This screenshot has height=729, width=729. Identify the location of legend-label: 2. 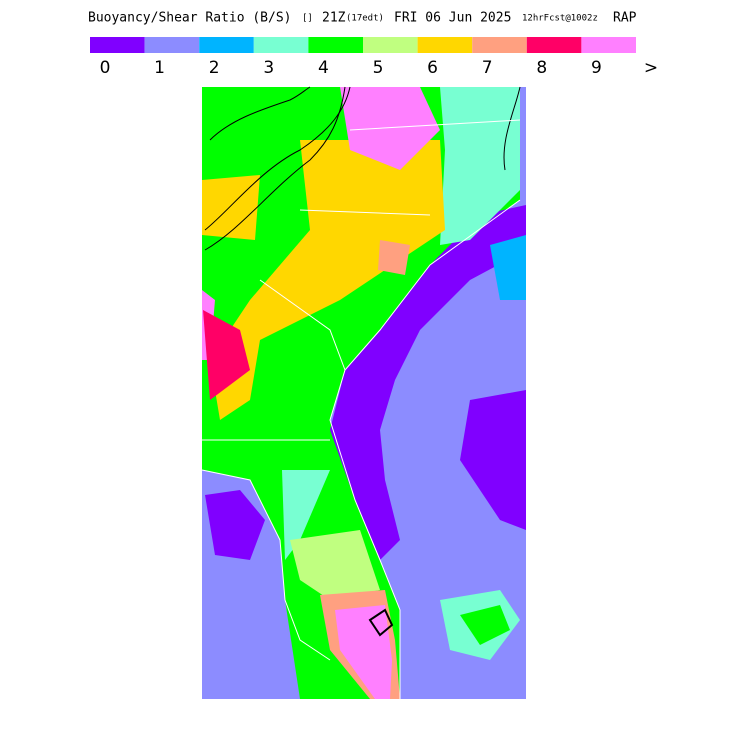
(214, 68).